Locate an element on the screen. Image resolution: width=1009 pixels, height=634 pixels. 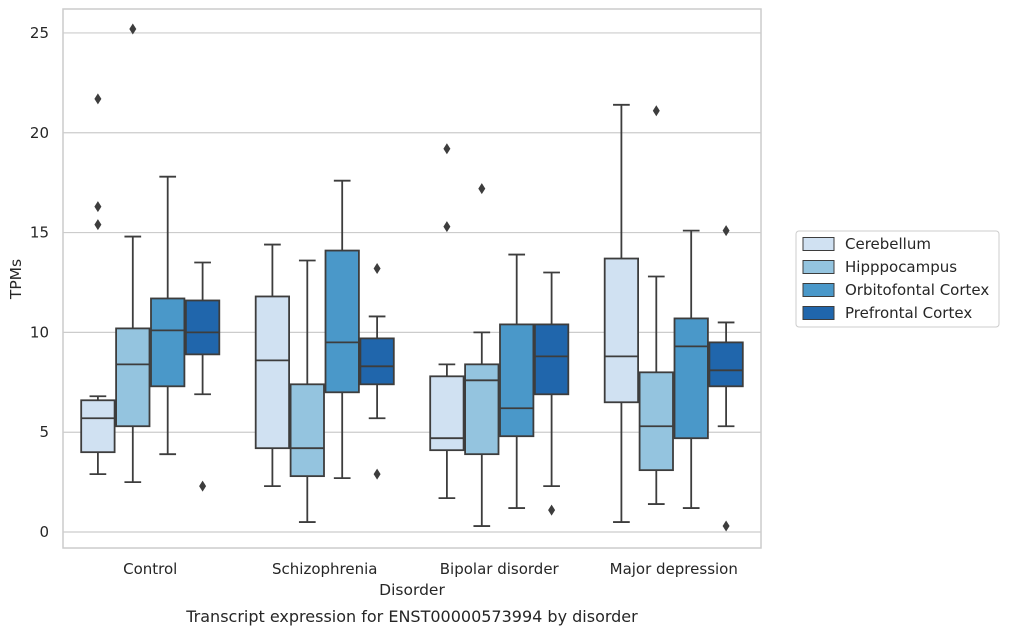
legend-item: Cerebellum is located at coordinates (866, 244).